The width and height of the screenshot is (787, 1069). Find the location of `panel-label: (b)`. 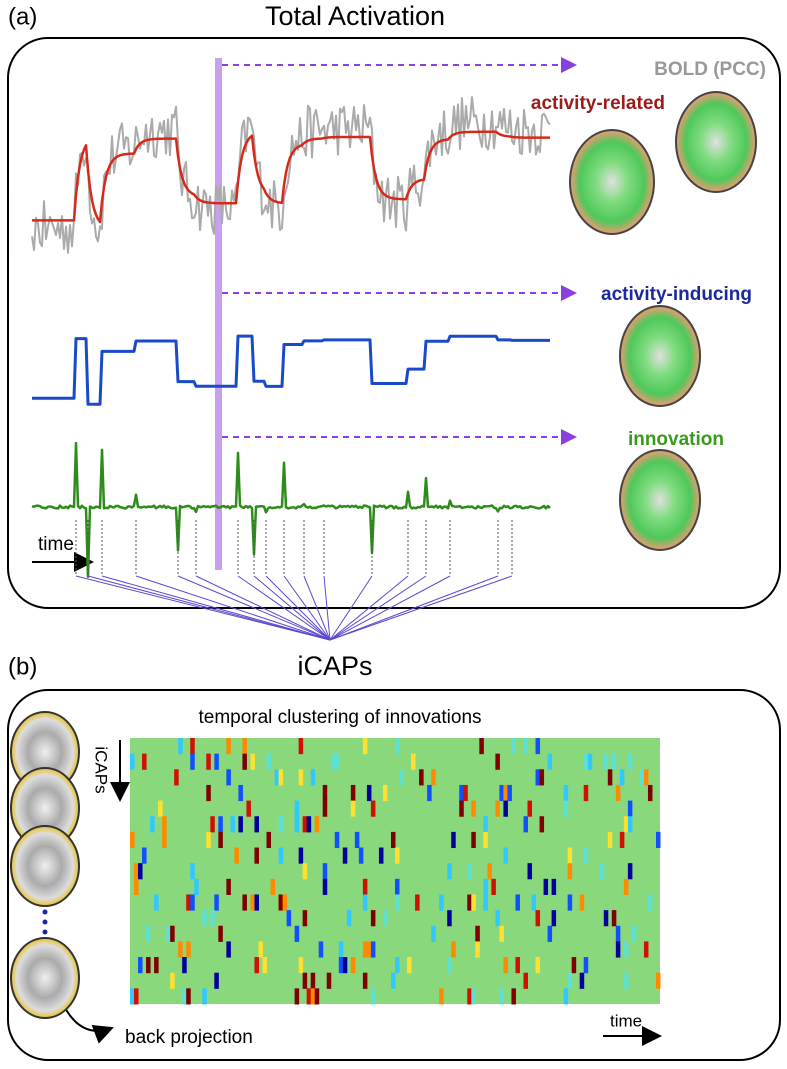

panel-label: (b) is located at coordinates (22, 666).